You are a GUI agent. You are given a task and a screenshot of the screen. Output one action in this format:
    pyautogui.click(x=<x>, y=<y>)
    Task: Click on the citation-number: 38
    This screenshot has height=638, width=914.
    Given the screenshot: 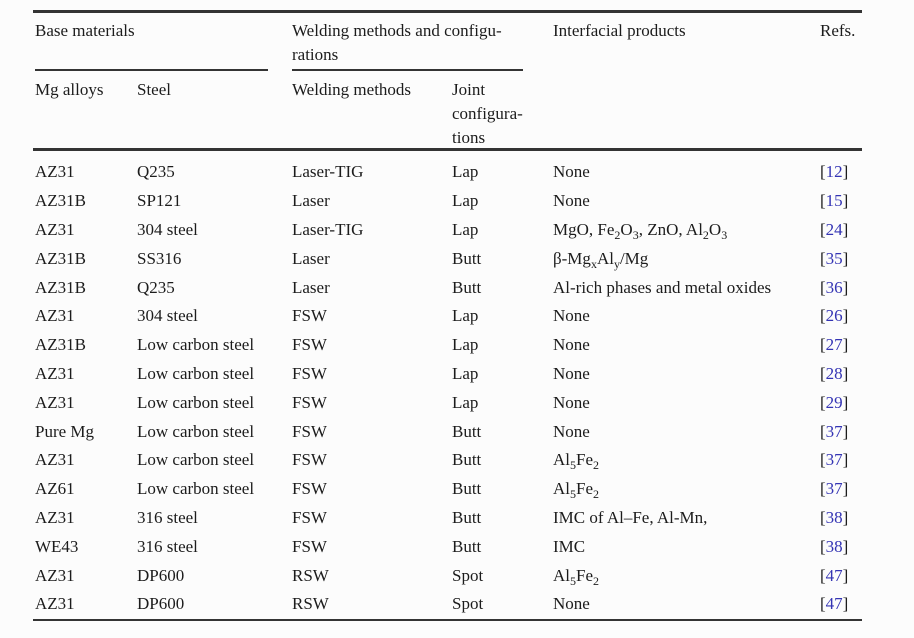 What is the action you would take?
    pyautogui.click(x=834, y=546)
    